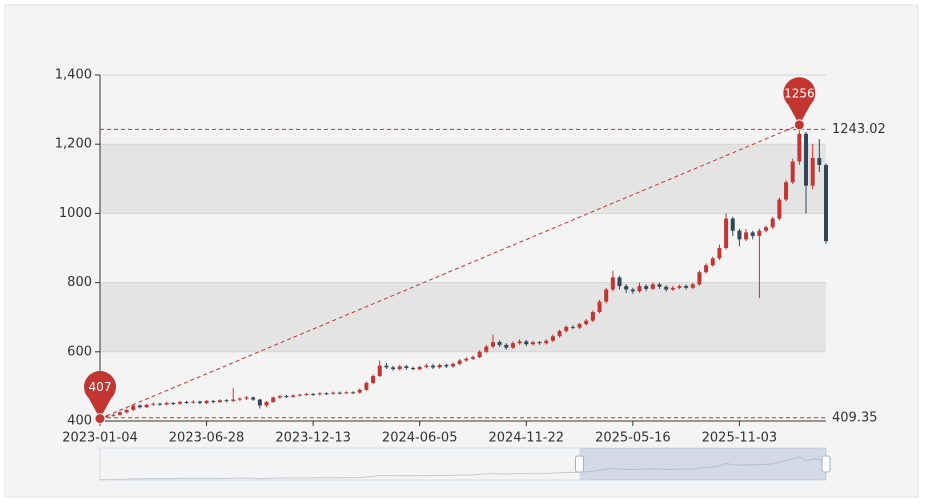 This screenshot has width=928, height=504. Describe the element at coordinates (702, 464) in the screenshot. I see `zoom-window` at that location.